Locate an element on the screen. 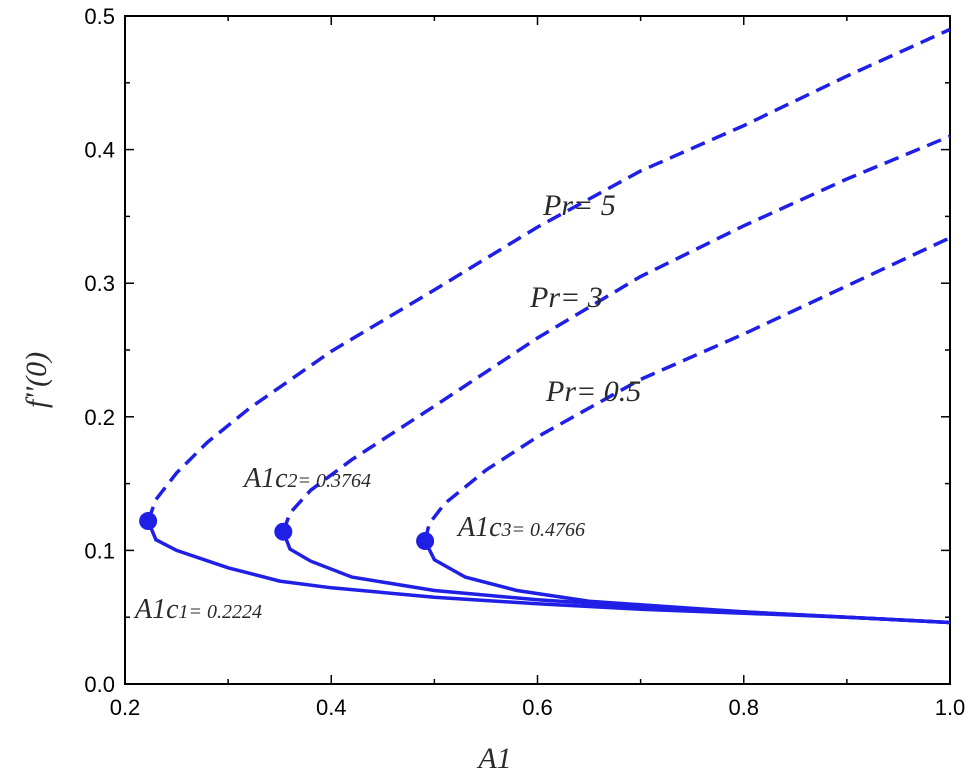  critical-label-2: A1c2= 0.3764 is located at coordinates (306, 478).